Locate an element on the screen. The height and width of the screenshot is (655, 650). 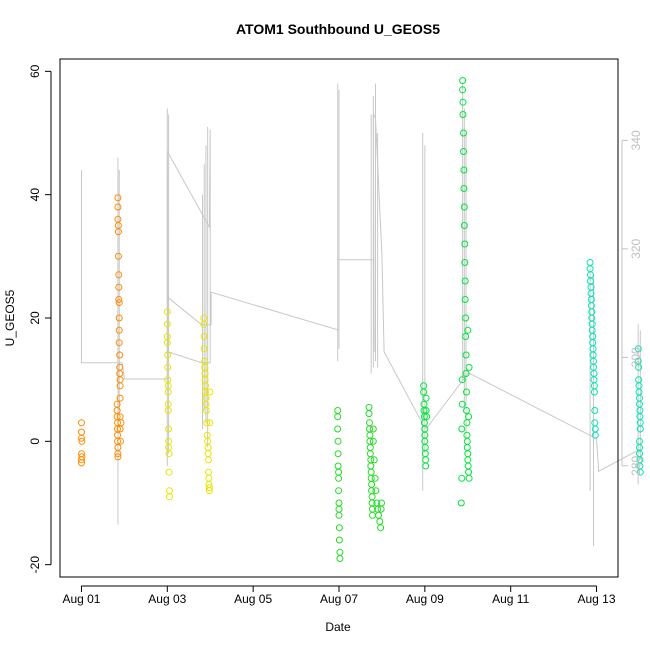
y-tick-label: 20 is located at coordinates (35, 318).